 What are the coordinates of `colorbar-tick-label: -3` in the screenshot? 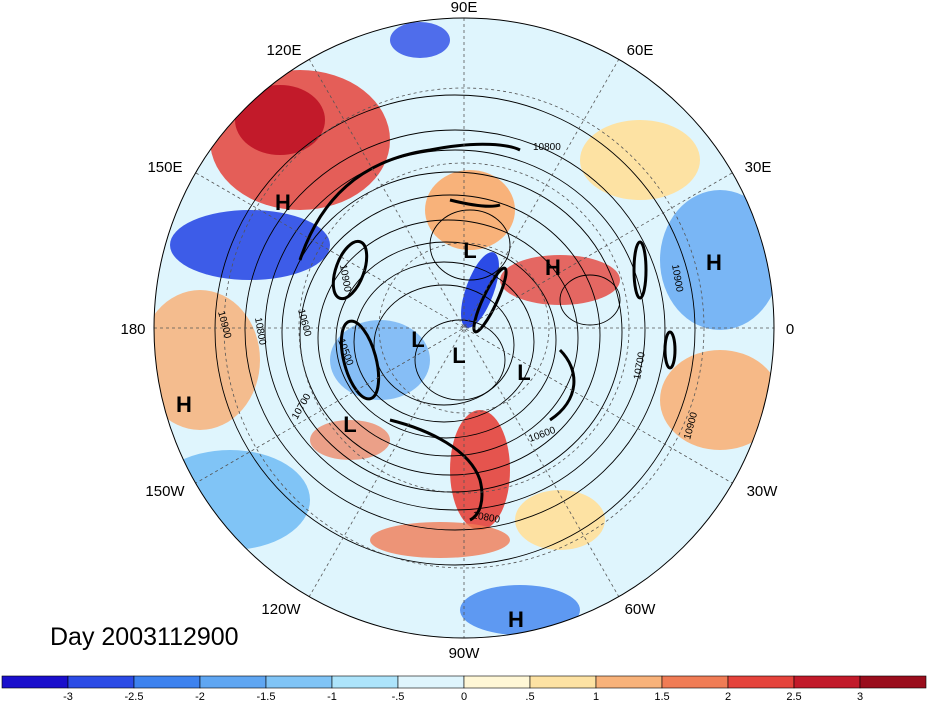 It's located at (68, 696).